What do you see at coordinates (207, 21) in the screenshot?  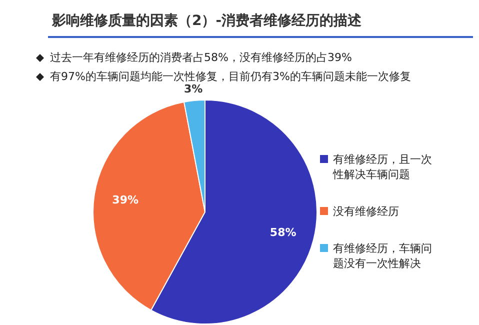 I see `chart-title: 影响维修质量的因素（2）-消费者维修经历的描述` at bounding box center [207, 21].